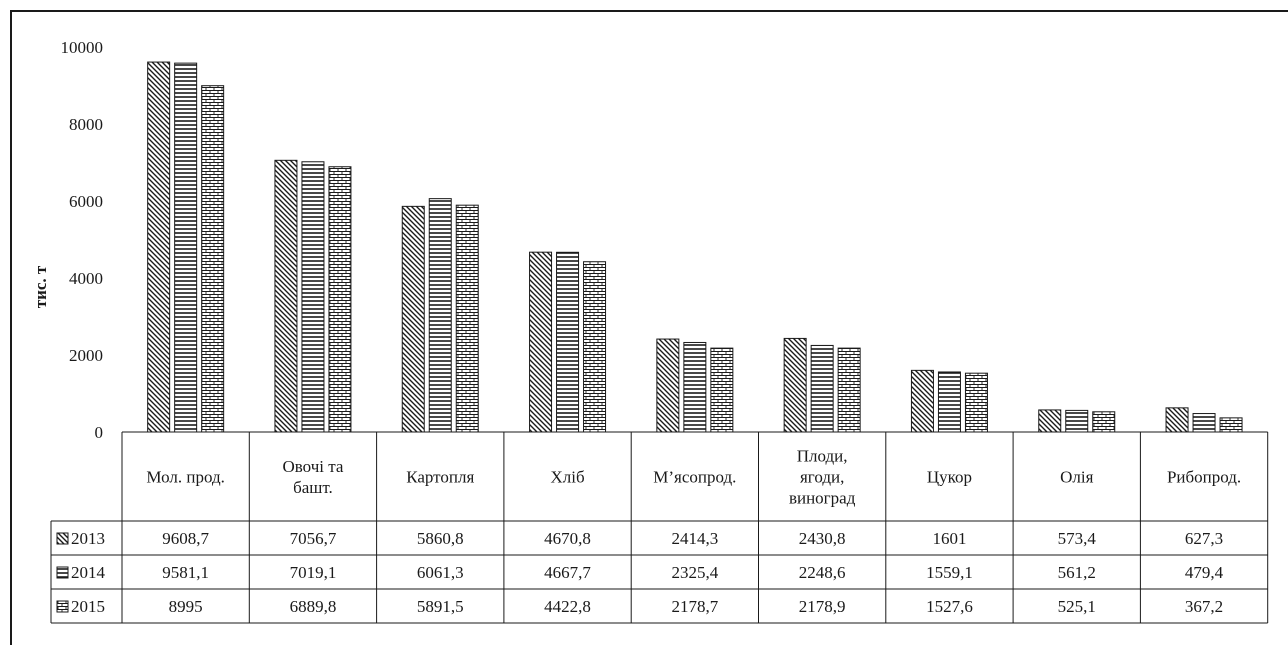 The width and height of the screenshot is (1288, 650). Describe the element at coordinates (694, 606) in the screenshot. I see `data-label-2015-5: 2178,7` at that location.